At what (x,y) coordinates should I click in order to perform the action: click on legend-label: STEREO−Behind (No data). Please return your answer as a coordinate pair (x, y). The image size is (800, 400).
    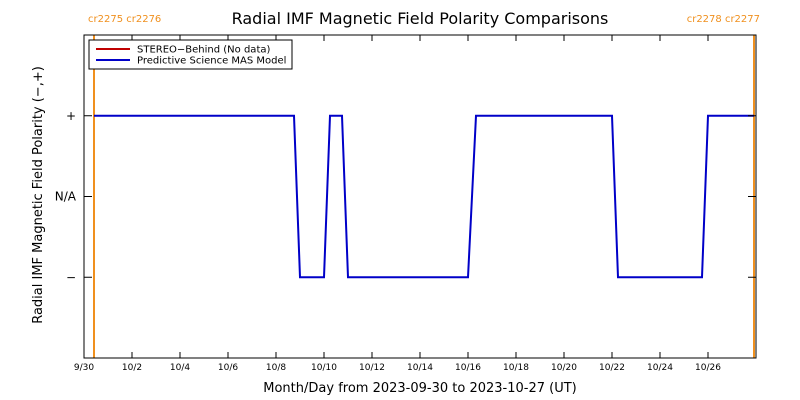
    Looking at the image, I should click on (203, 50).